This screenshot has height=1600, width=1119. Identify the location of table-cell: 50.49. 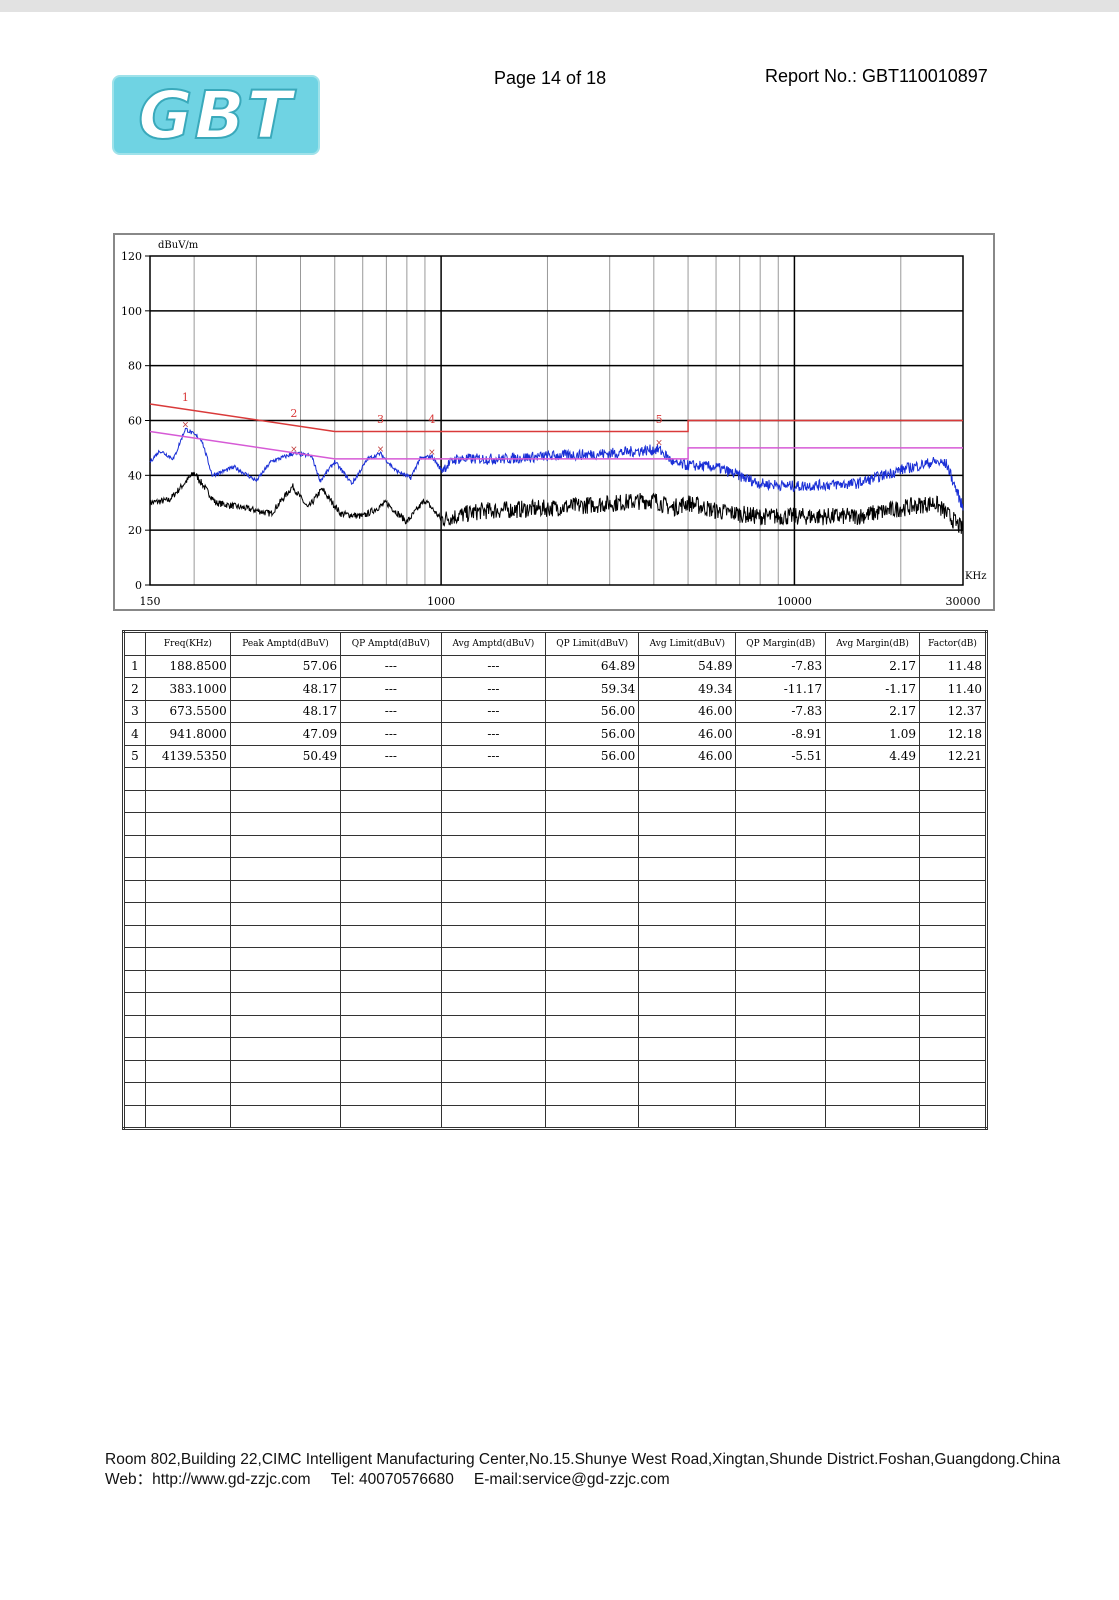
(285, 756).